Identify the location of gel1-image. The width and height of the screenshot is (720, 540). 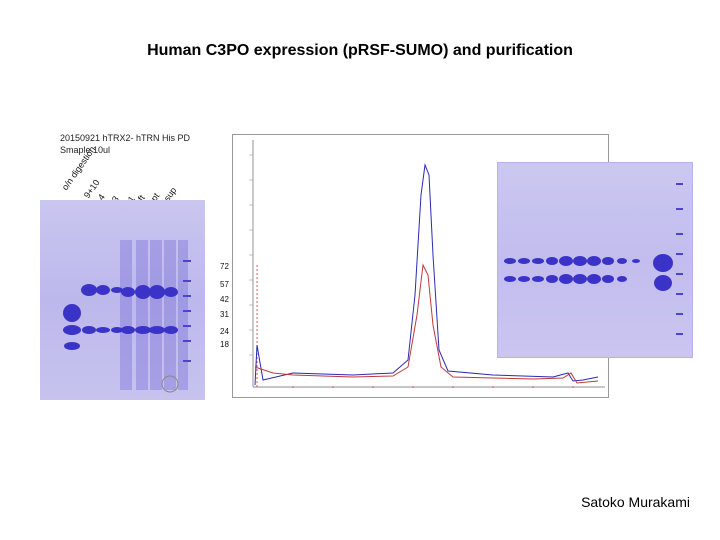
(122, 300).